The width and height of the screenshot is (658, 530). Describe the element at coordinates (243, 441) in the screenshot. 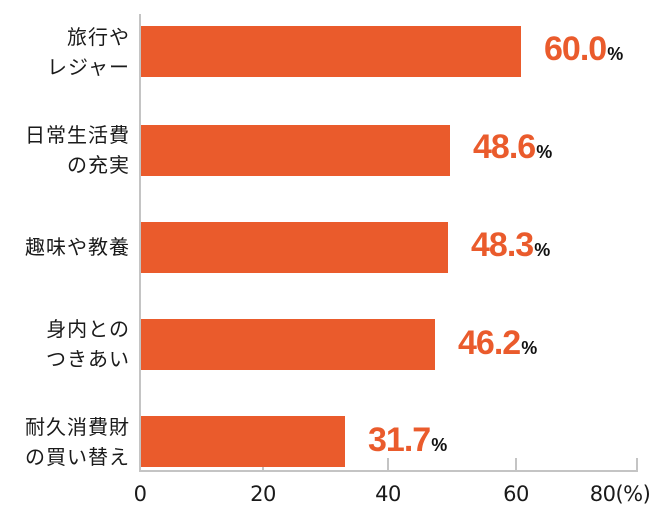

I see `bar-durable-goods` at that location.